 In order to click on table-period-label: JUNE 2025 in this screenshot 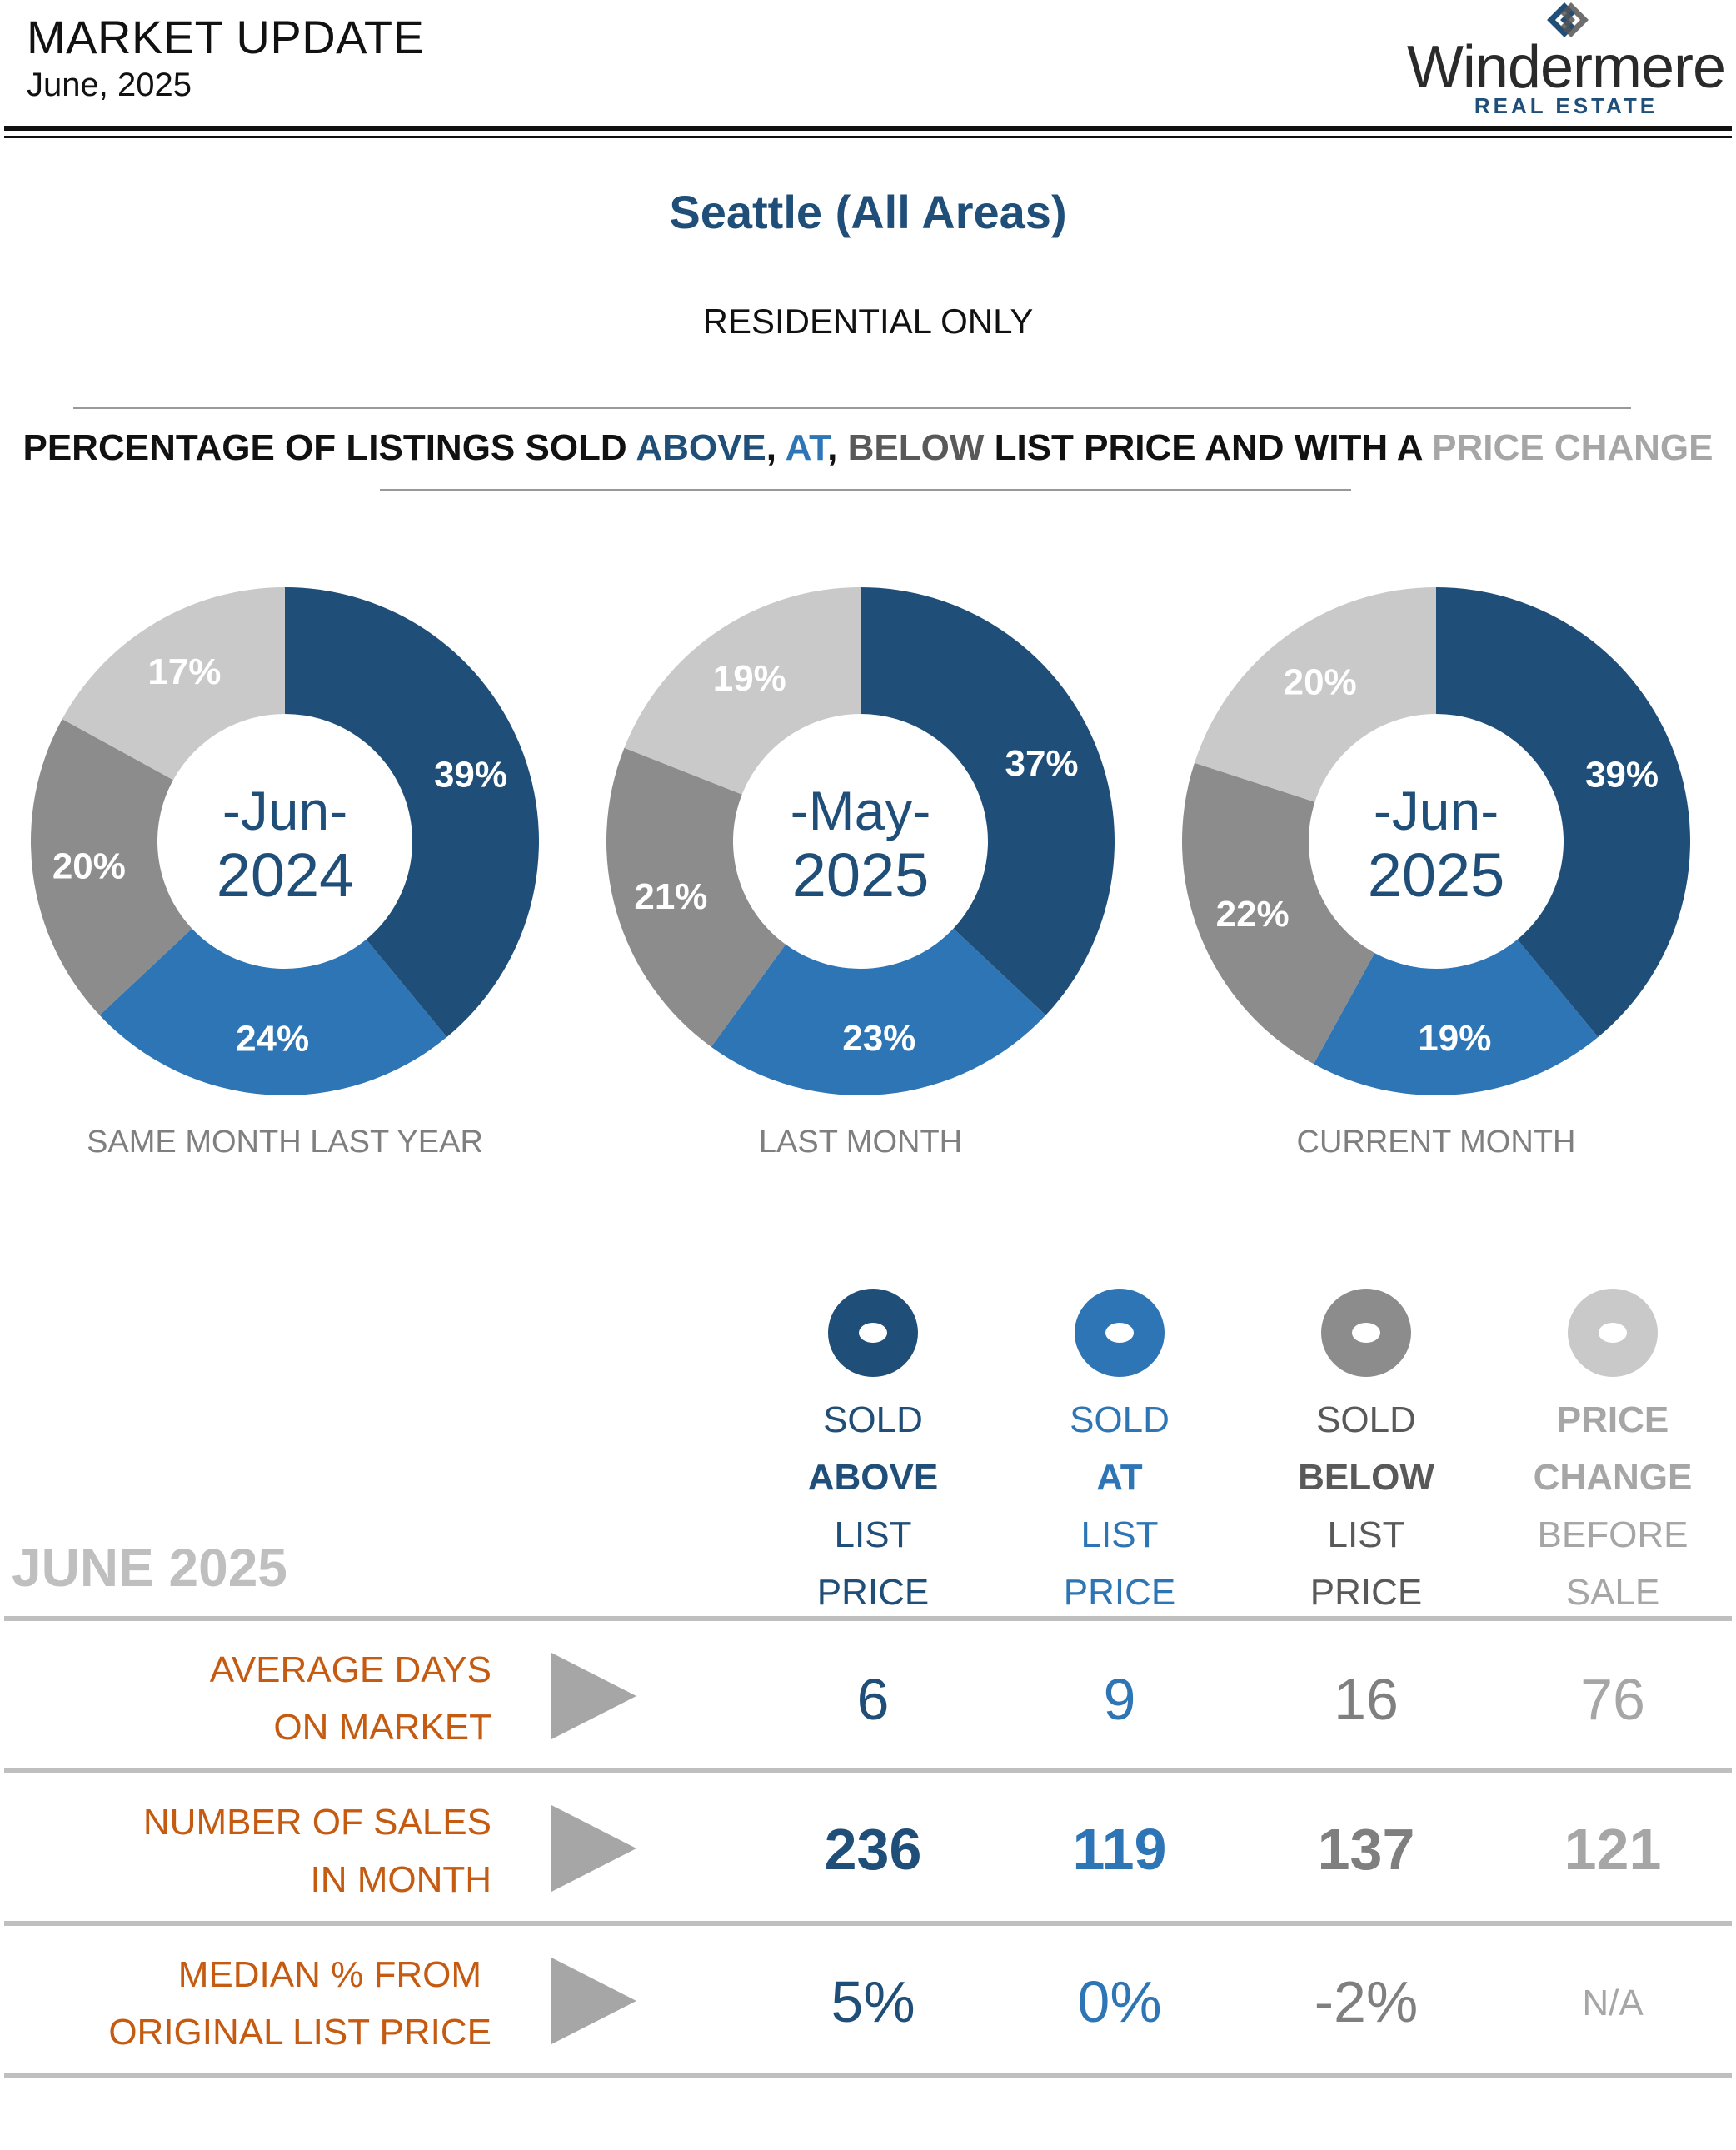, I will do `click(149, 1568)`.